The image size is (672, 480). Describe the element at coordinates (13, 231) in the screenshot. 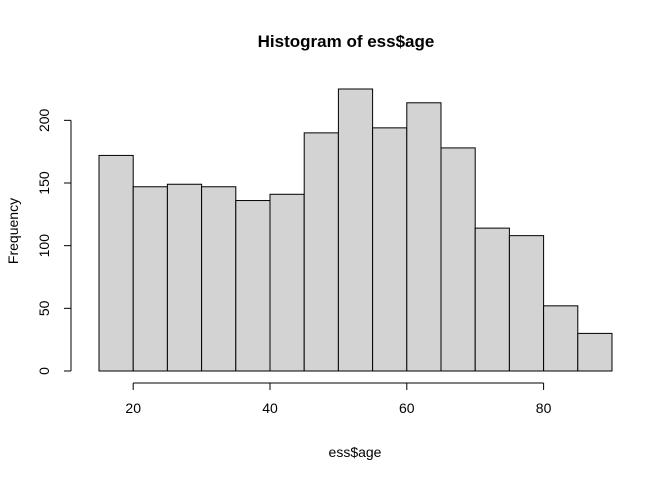

I see `y-axis-label: Frequency` at that location.